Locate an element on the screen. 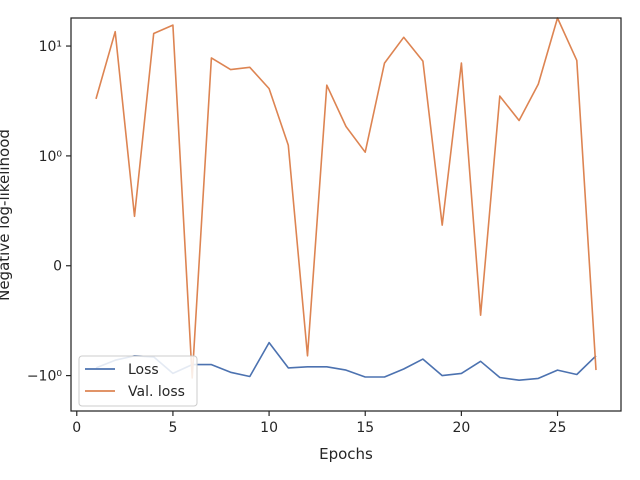 Image resolution: width=640 pixels, height=480 pixels. x-tick-label: 15 is located at coordinates (365, 428).